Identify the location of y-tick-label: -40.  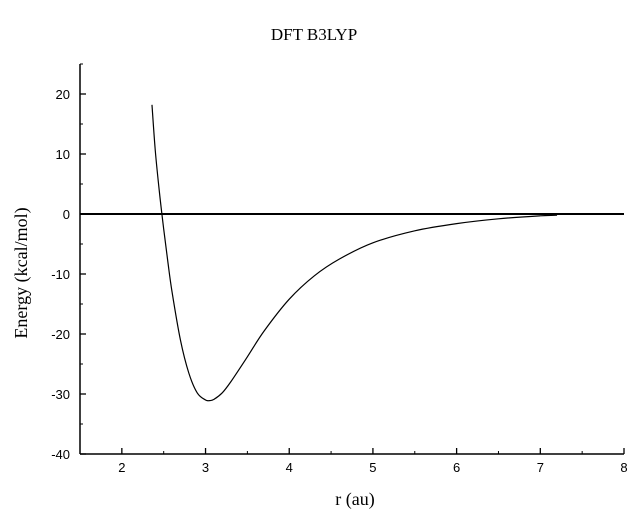
(60, 454).